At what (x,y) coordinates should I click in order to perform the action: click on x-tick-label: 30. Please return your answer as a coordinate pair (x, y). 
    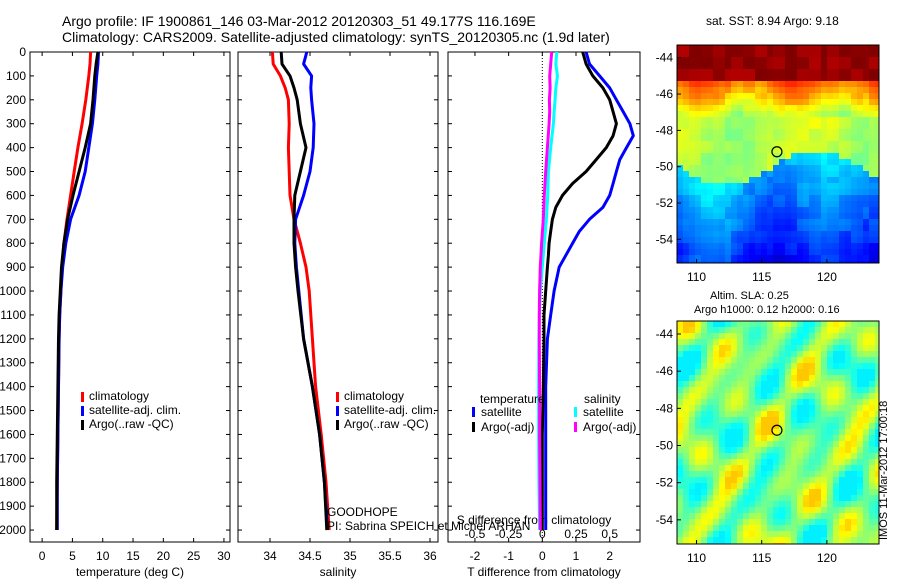
    Looking at the image, I should click on (224, 556).